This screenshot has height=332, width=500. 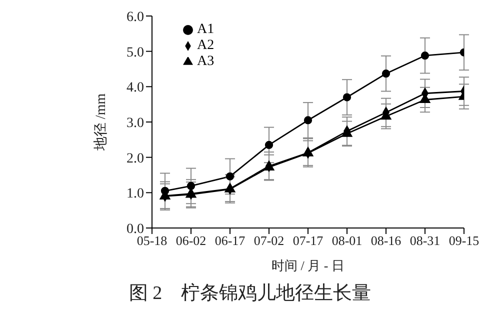 I want to click on x-tick-label: 07-17, so click(x=308, y=240).